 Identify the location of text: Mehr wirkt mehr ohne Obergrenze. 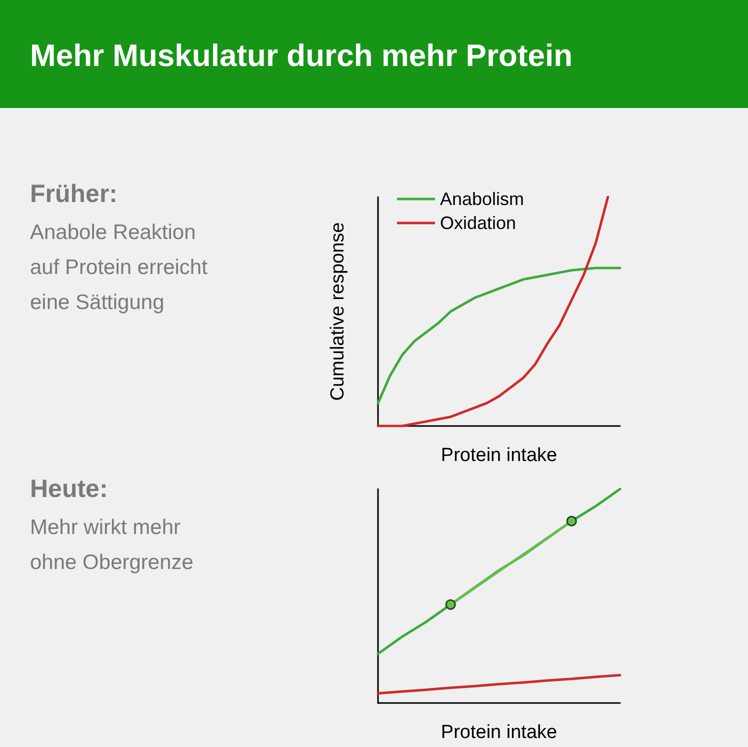
(112, 545).